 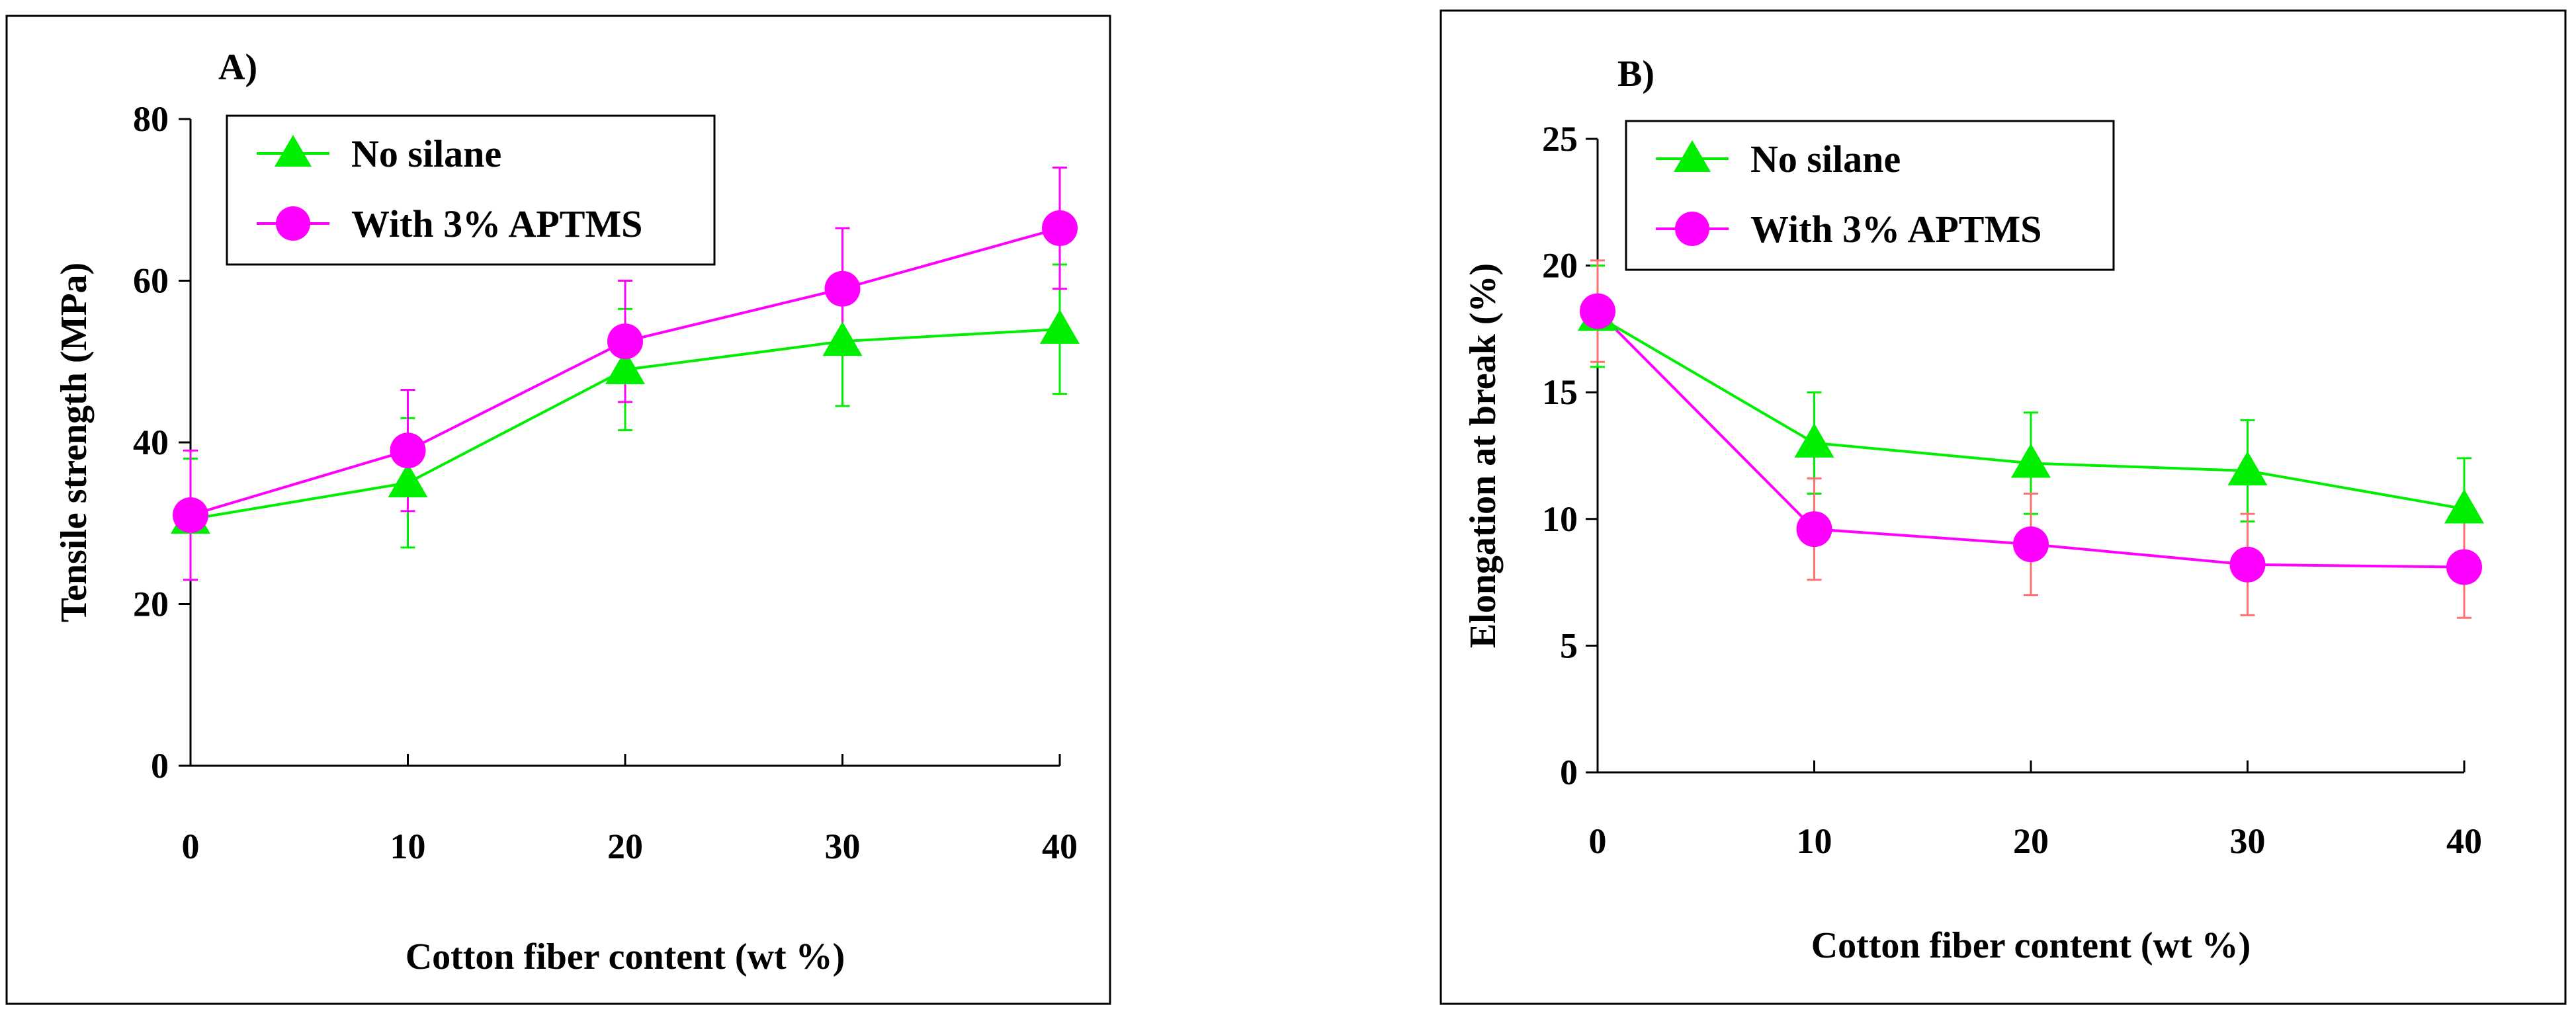 What do you see at coordinates (293, 223) in the screenshot?
I see `panel-a-legend-marker-aptms` at bounding box center [293, 223].